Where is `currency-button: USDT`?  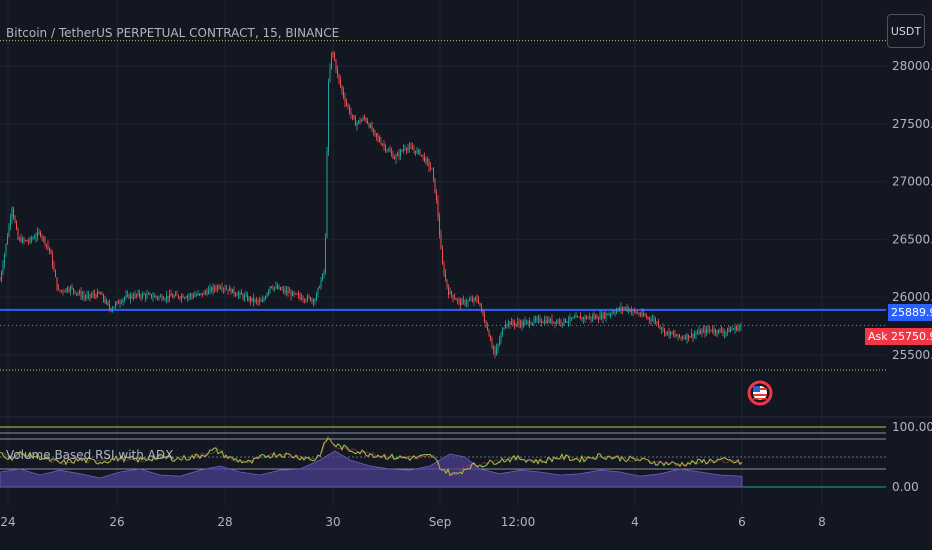 currency-button: USDT is located at coordinates (906, 31).